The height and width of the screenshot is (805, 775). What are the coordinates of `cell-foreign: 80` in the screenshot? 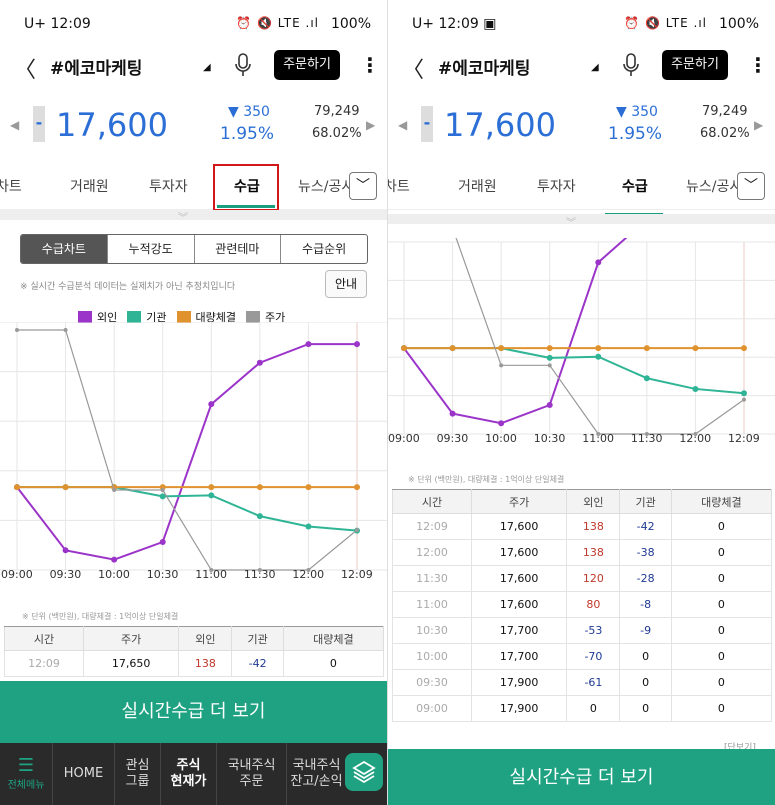 It's located at (593, 604).